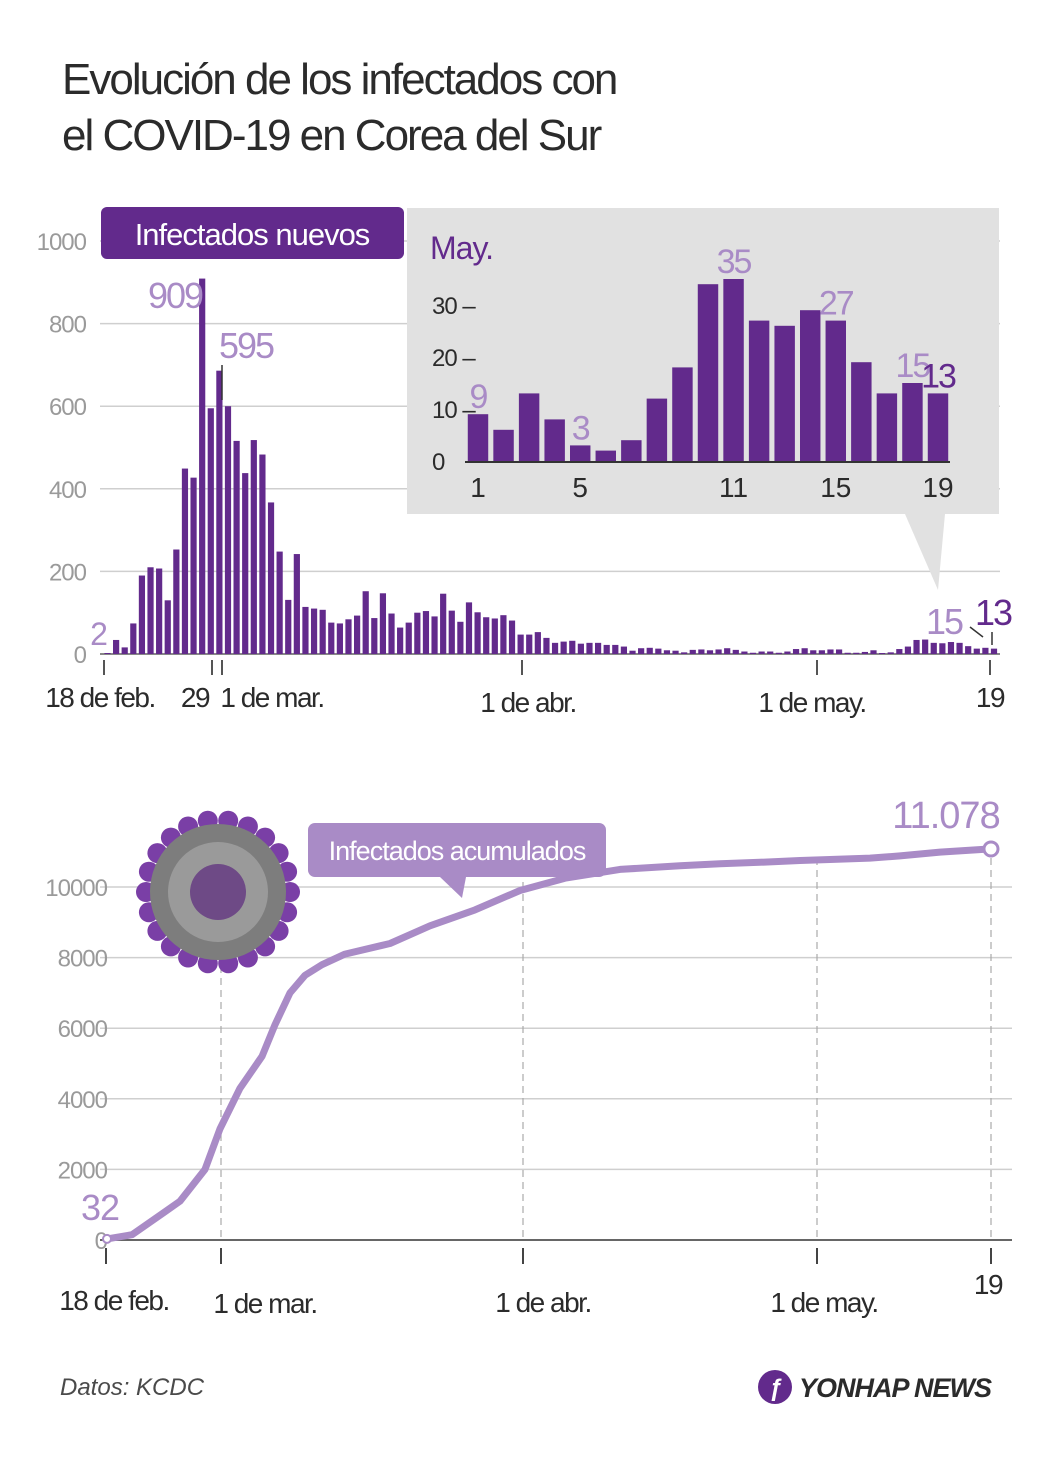 Image resolution: width=1050 pixels, height=1458 pixels. I want to click on cumulative-title: Infectados acumulados, so click(457, 851).